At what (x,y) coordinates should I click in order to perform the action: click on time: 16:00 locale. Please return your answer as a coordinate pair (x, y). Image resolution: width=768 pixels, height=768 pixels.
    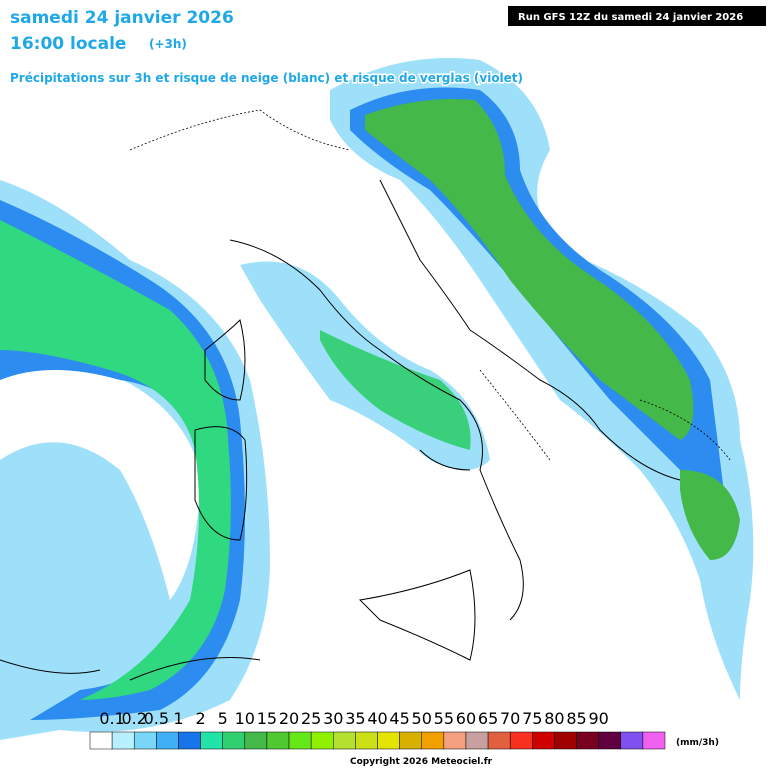
    Looking at the image, I should click on (68, 44).